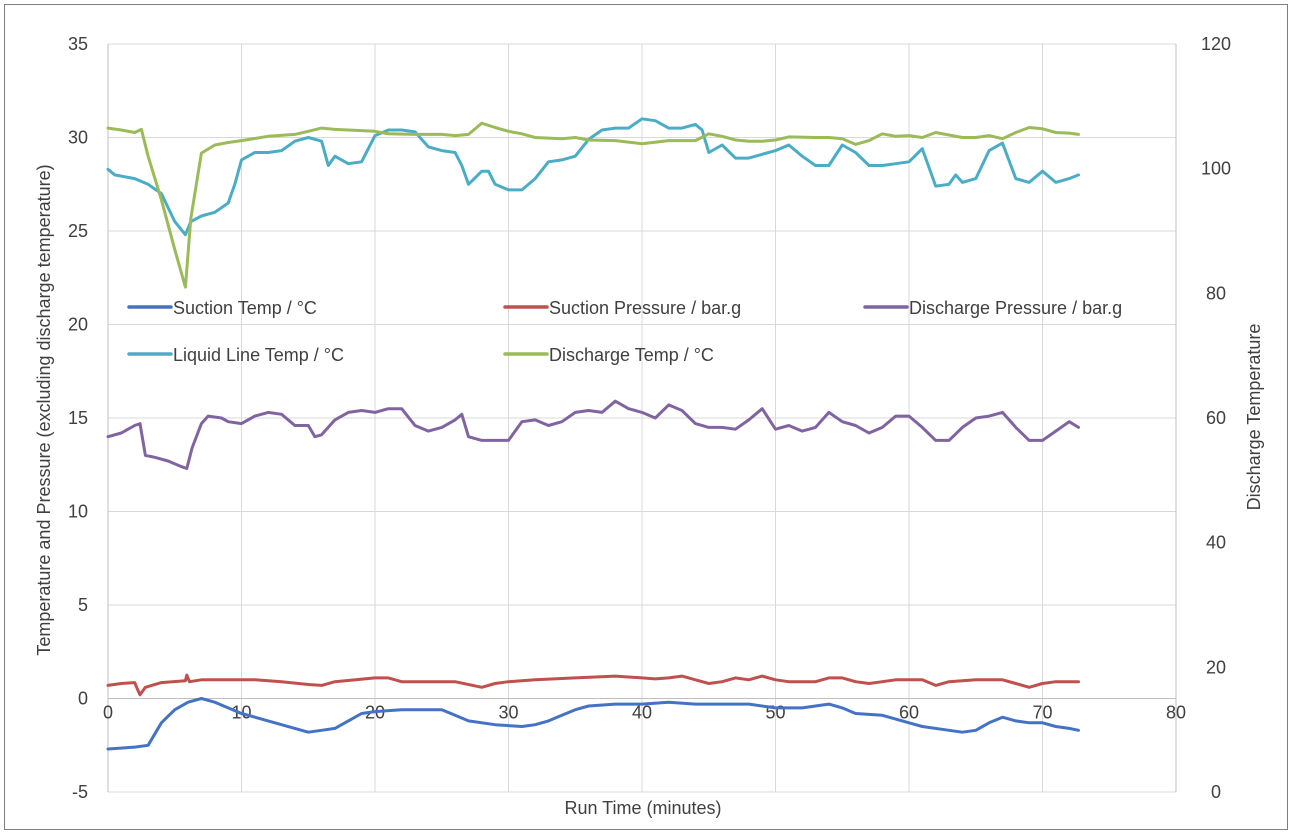 The image size is (1292, 836). What do you see at coordinates (1042, 713) in the screenshot?
I see `x-tick-label: 70` at bounding box center [1042, 713].